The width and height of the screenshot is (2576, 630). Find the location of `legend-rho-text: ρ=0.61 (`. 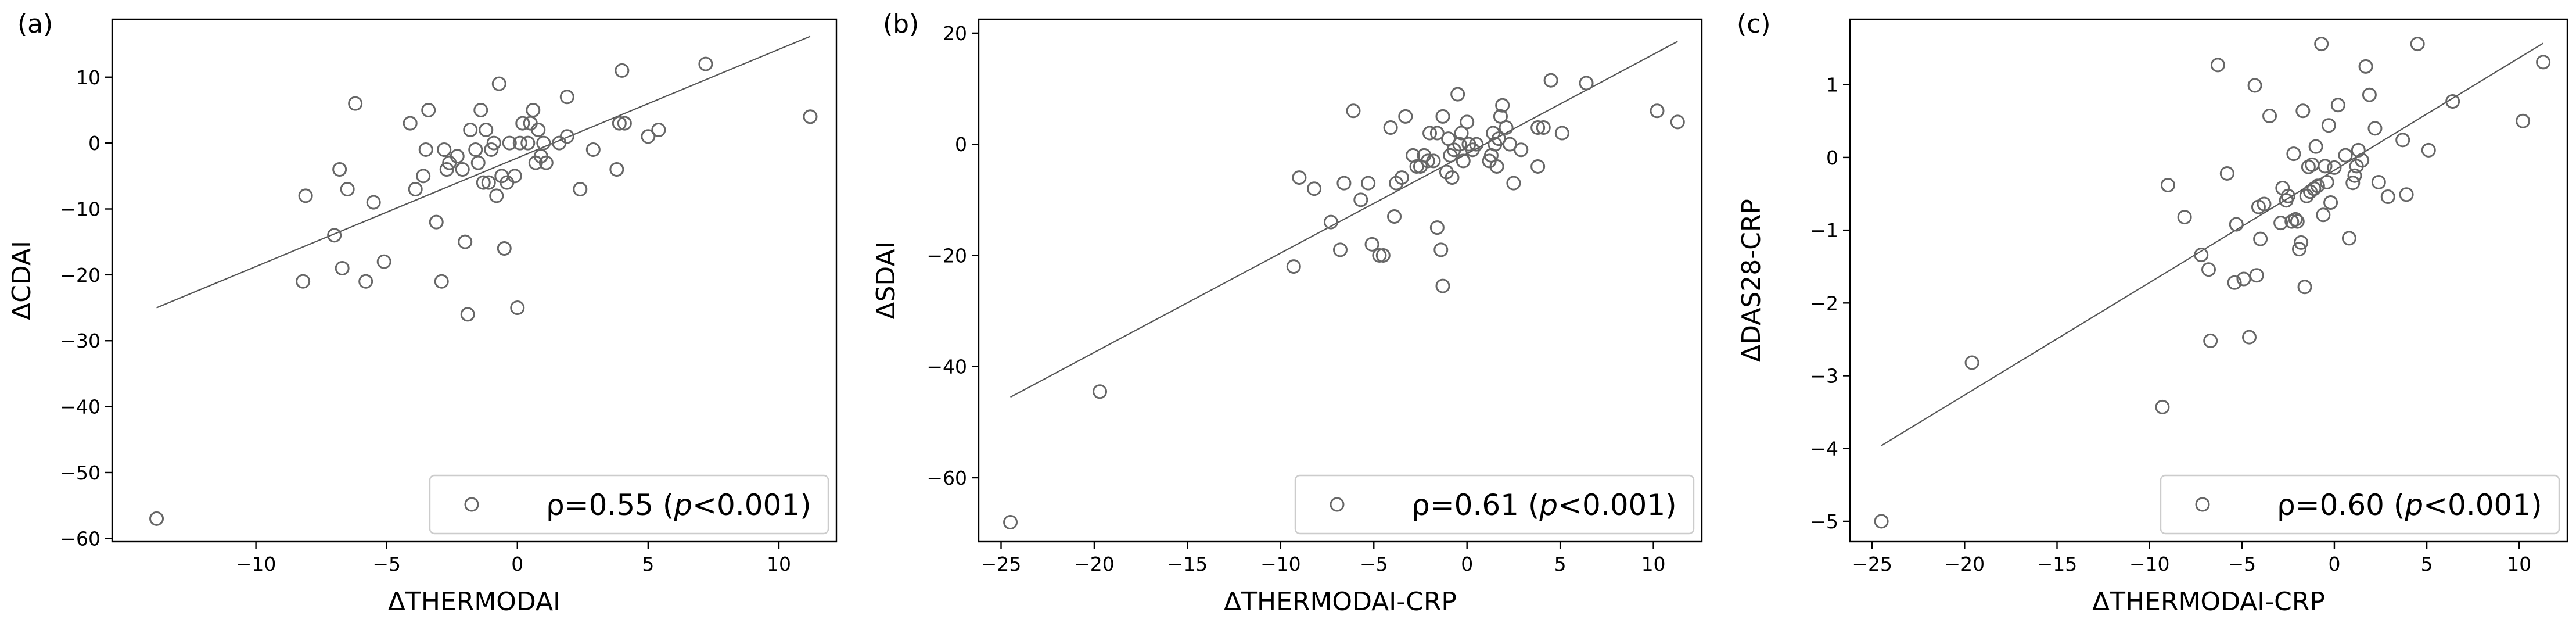

legend-rho-text: ρ=0.61 ( is located at coordinates (1475, 505).